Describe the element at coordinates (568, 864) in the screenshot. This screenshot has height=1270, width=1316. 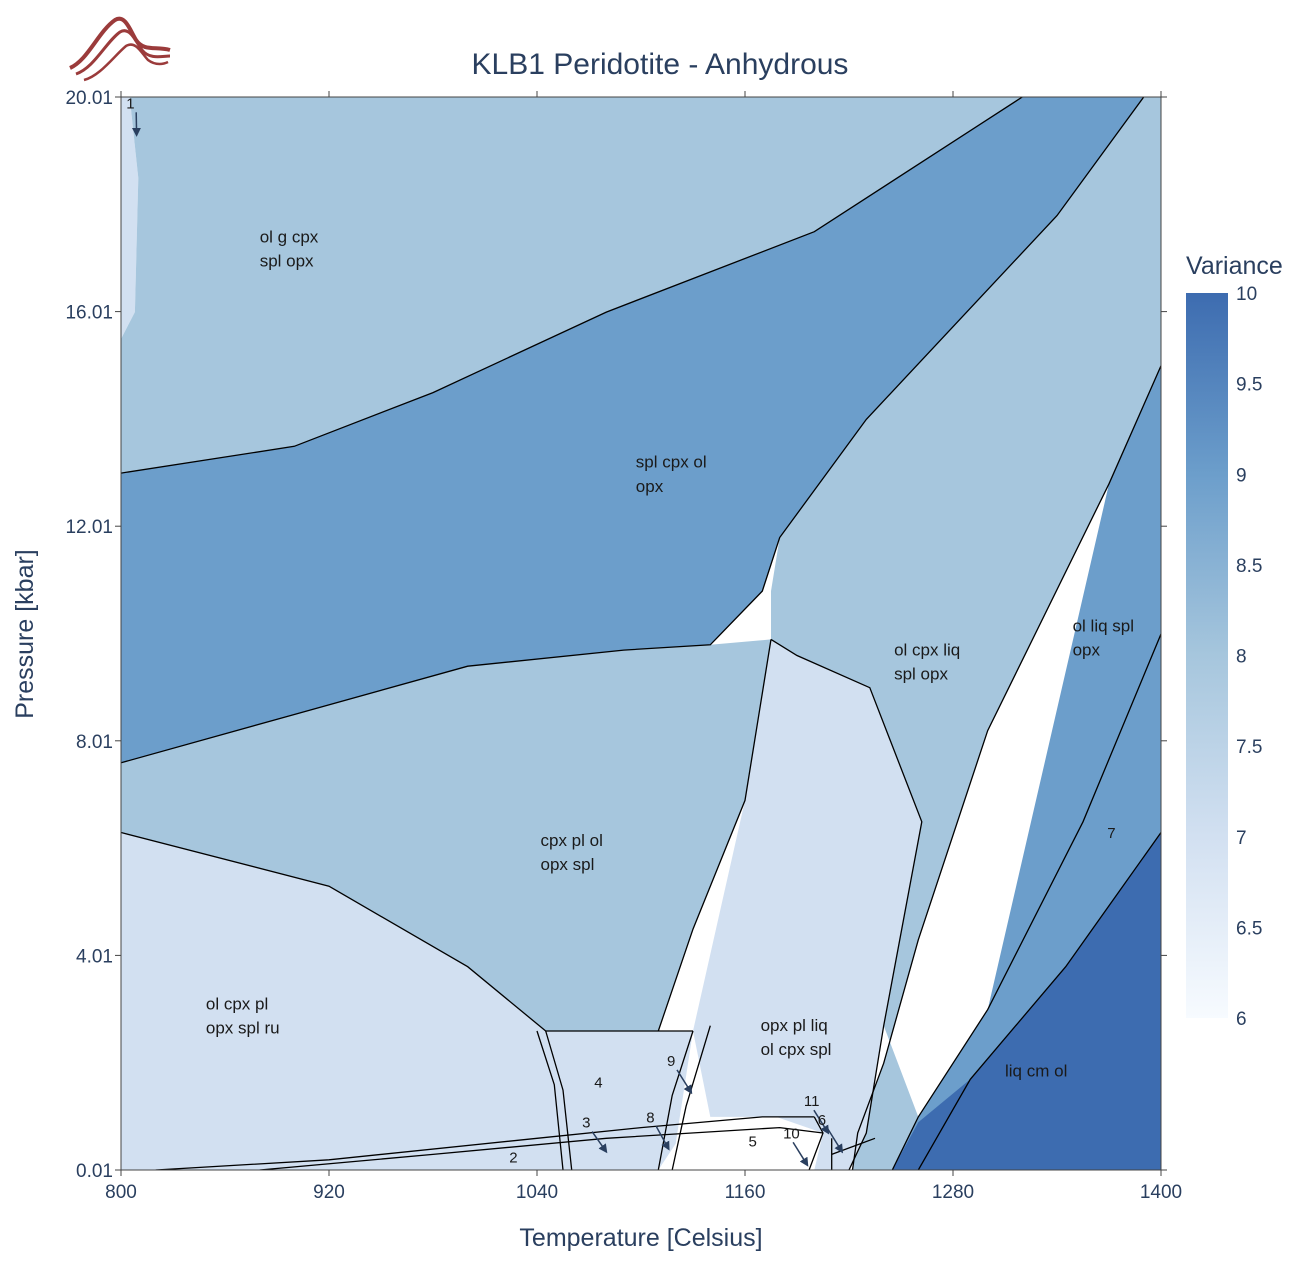
I see `field-label: opx spl` at that location.